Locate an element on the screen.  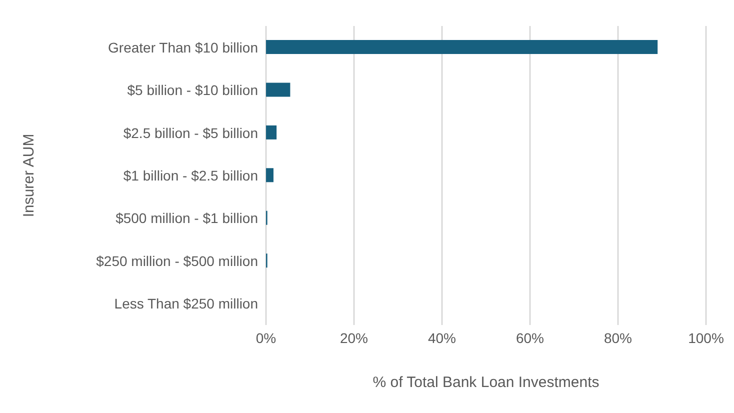
y-tick-label: $500 million - $1 billion is located at coordinates (187, 218).